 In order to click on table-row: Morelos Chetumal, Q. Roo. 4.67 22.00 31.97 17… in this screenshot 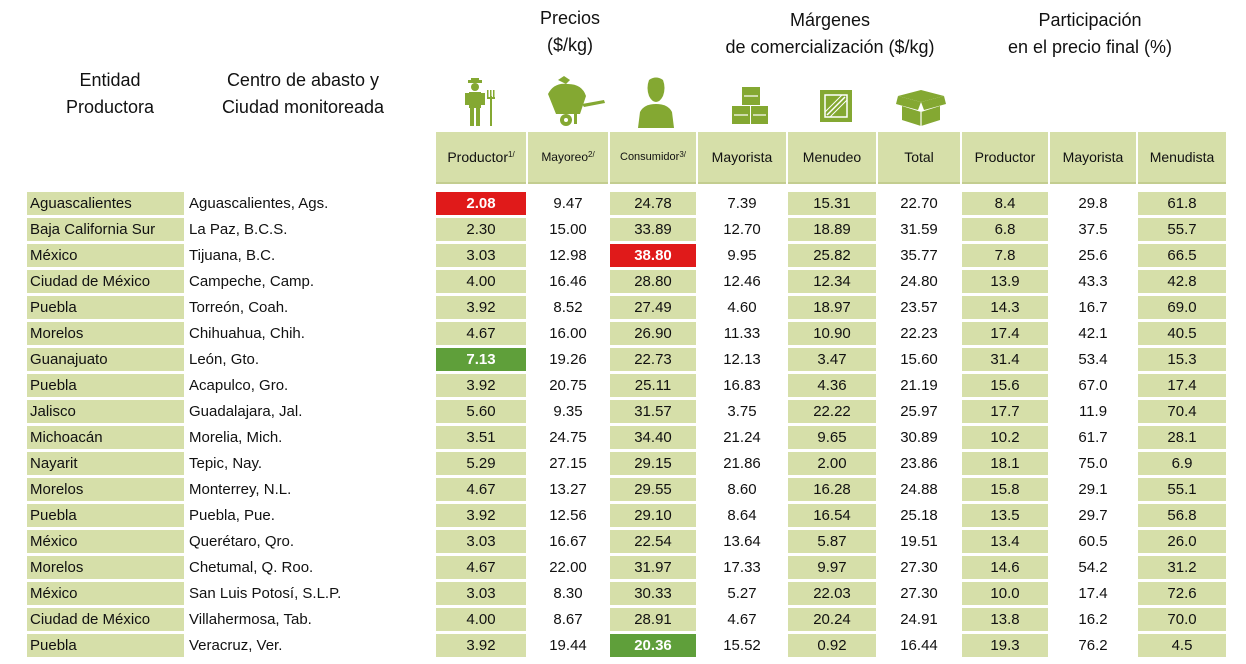, I will do `click(623, 568)`.